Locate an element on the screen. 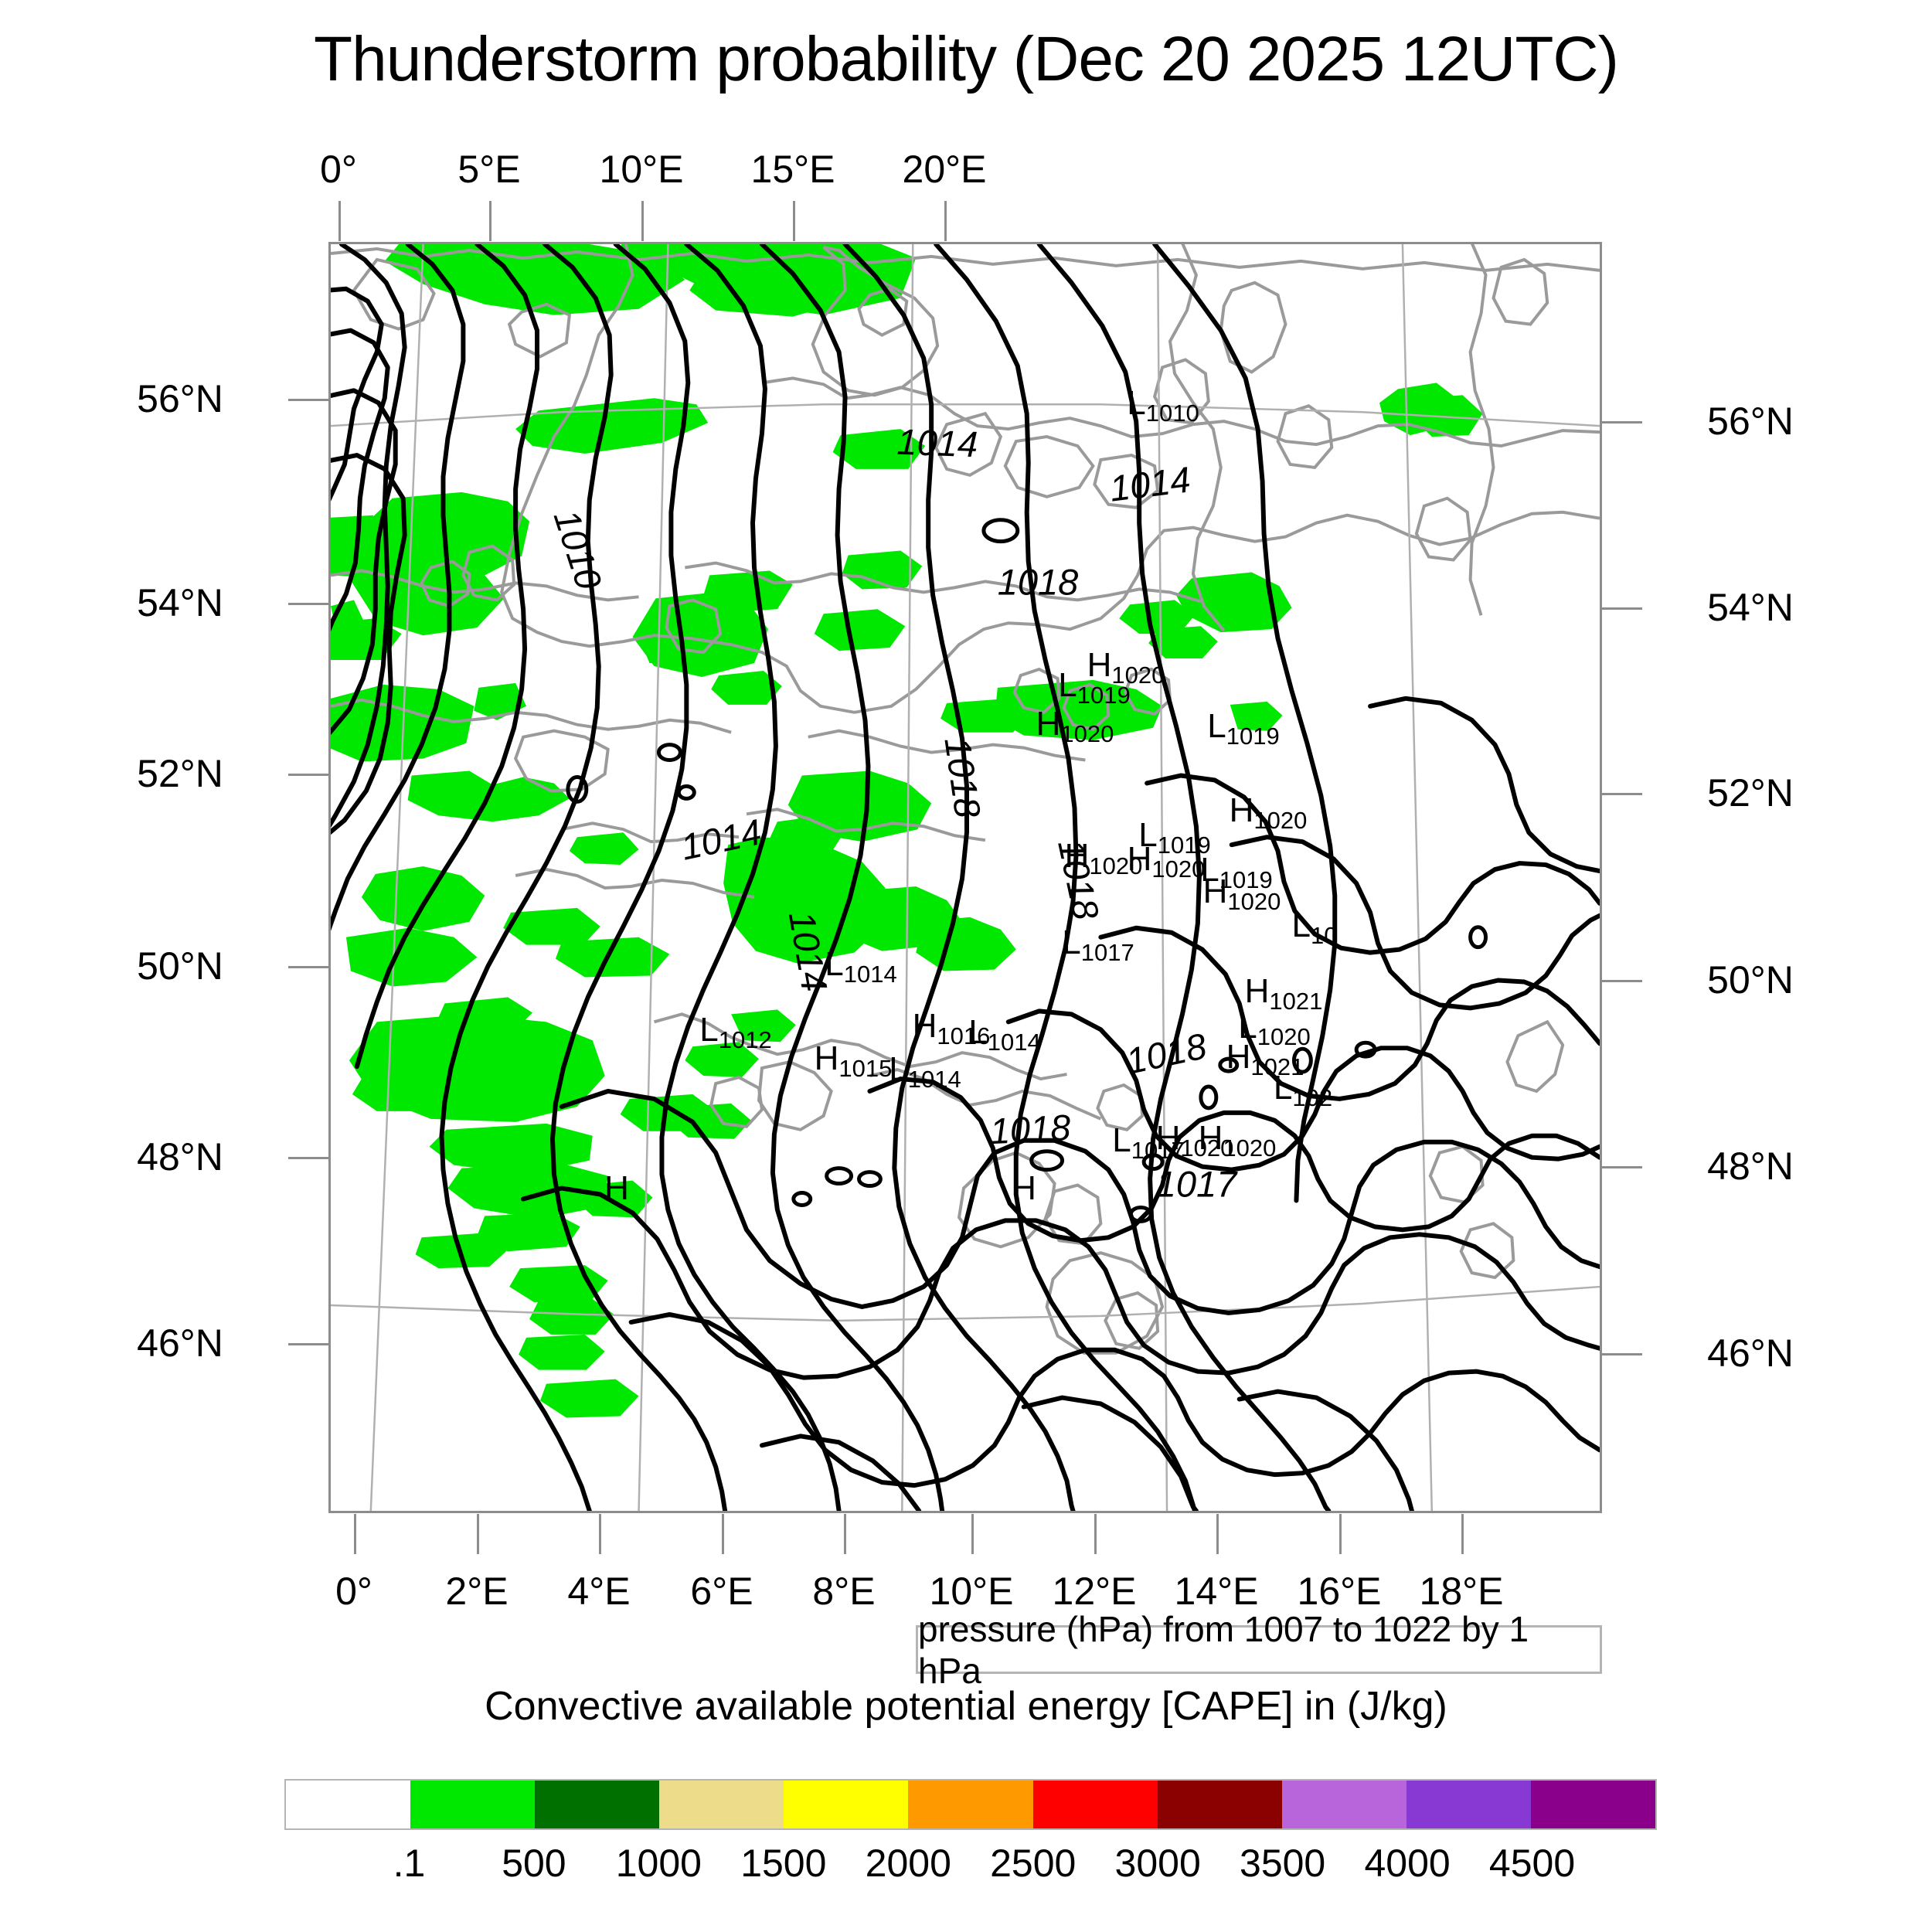 This screenshot has width=1932, height=1932. bottom-tick-5: 10°E is located at coordinates (971, 1591).